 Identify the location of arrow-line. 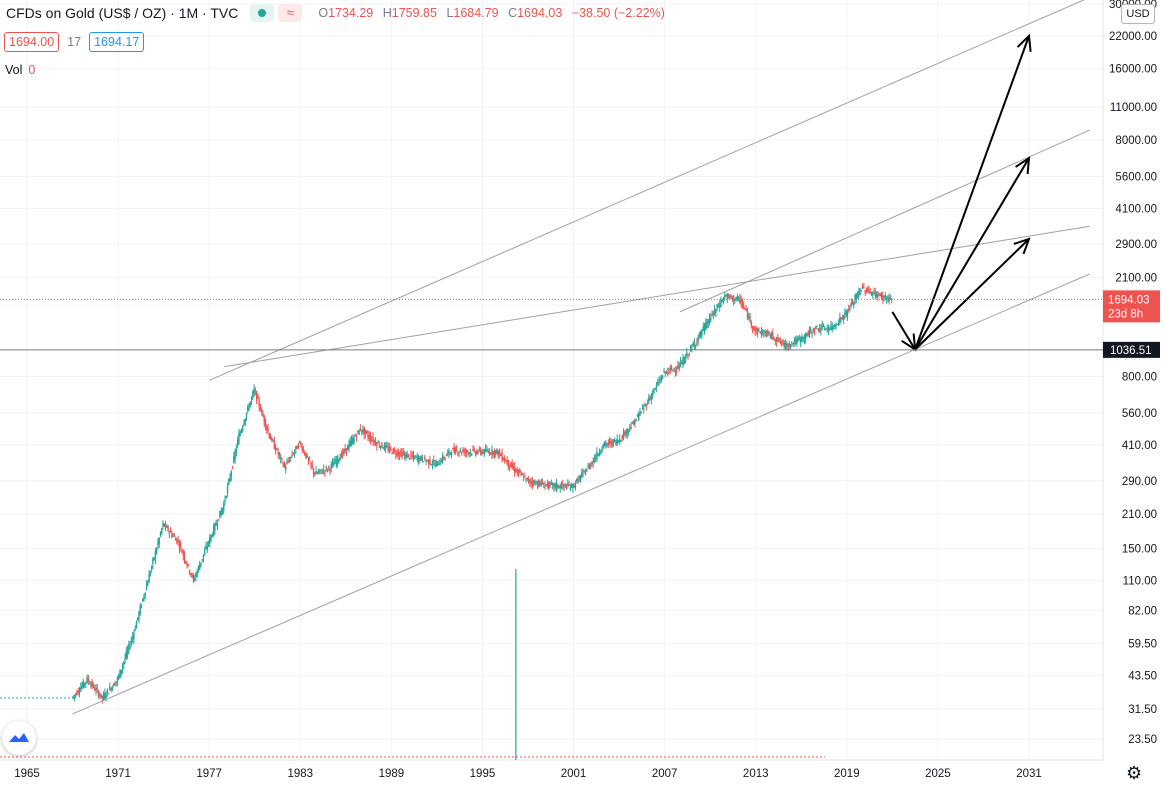
(972, 294).